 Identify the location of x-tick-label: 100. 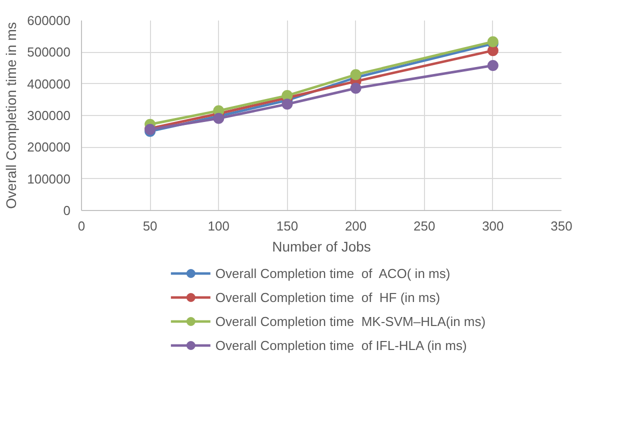
(219, 226).